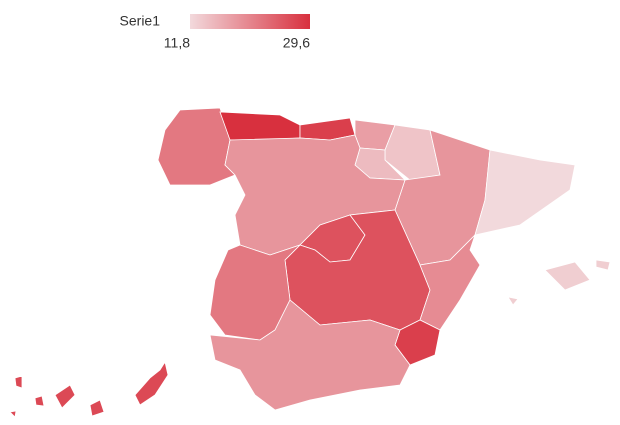 Image resolution: width=620 pixels, height=425 pixels. Describe the element at coordinates (250, 21) in the screenshot. I see `color-bar` at that location.